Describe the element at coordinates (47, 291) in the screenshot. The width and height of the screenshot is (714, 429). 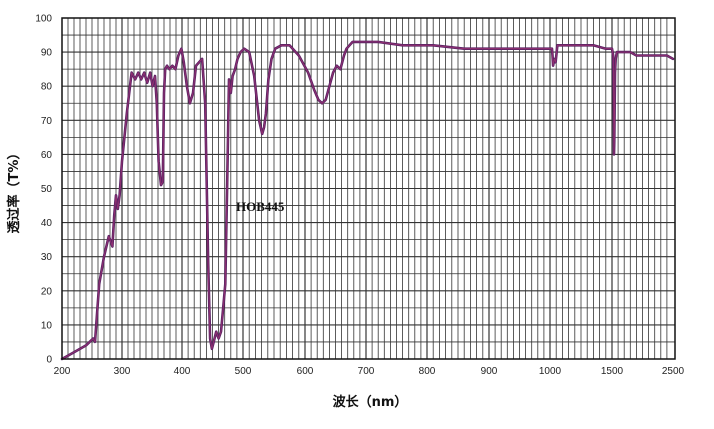
I see `y-tick-label: 20` at that location.